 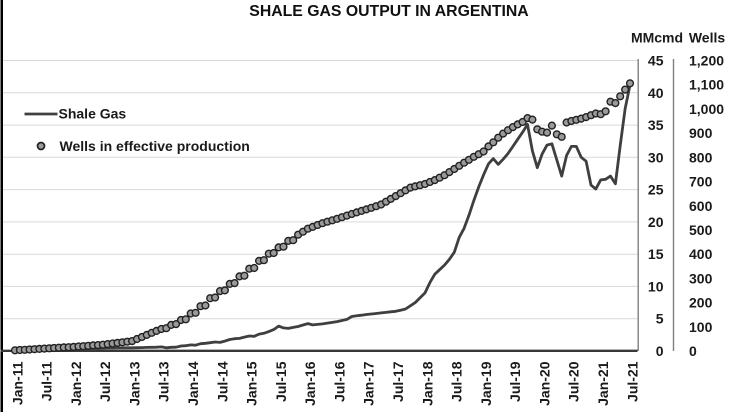 I want to click on svg-text: Jul-11, so click(x=47, y=381).